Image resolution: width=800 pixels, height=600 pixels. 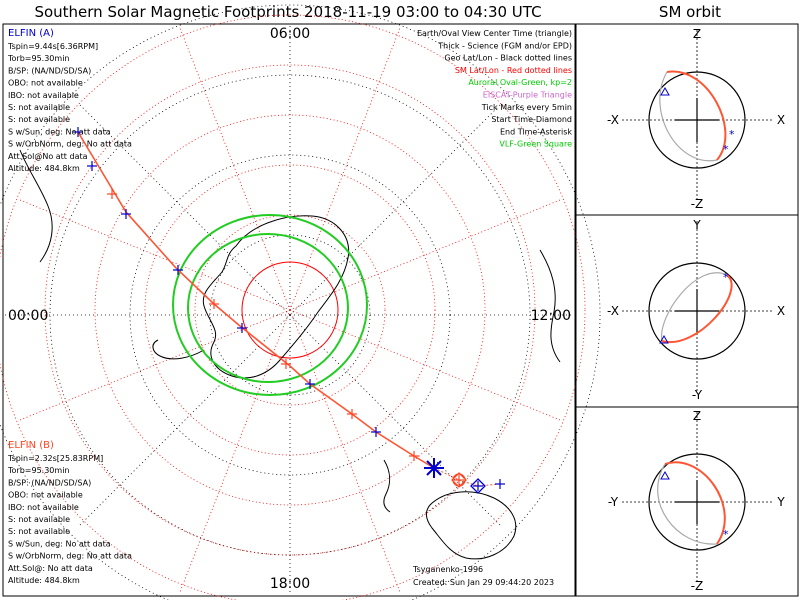 I want to click on axis-label-top: Y, so click(x=696, y=225).